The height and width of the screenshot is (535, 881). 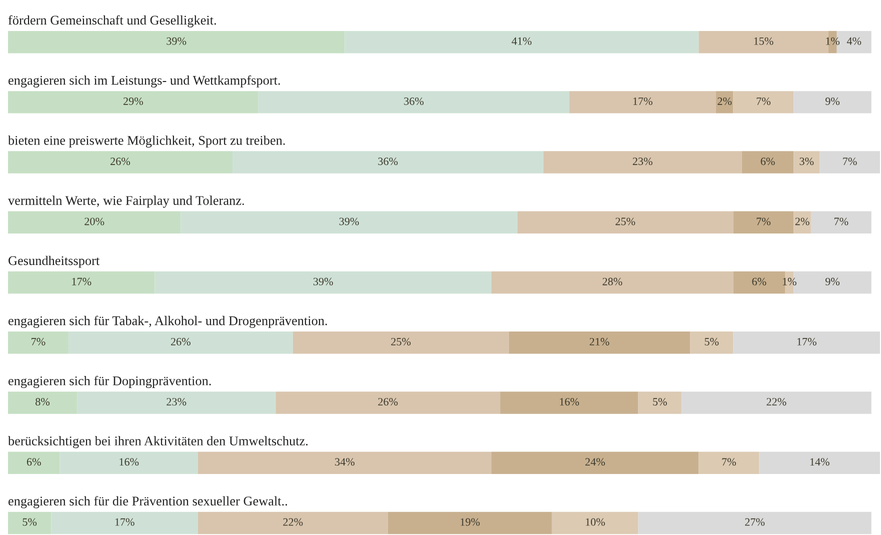 I want to click on data-label: 21%, so click(x=600, y=342).